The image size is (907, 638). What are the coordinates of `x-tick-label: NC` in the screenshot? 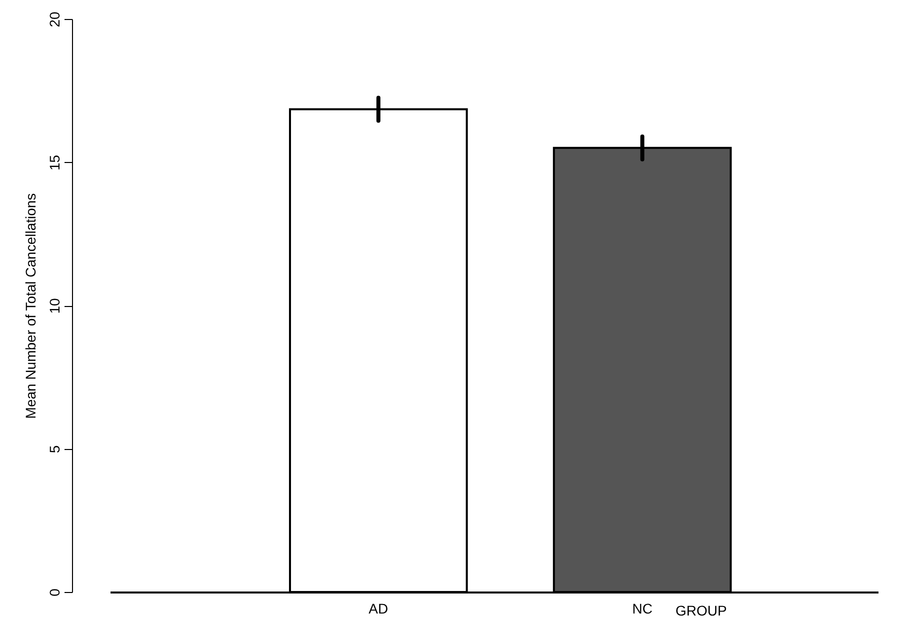 It's located at (642, 608).